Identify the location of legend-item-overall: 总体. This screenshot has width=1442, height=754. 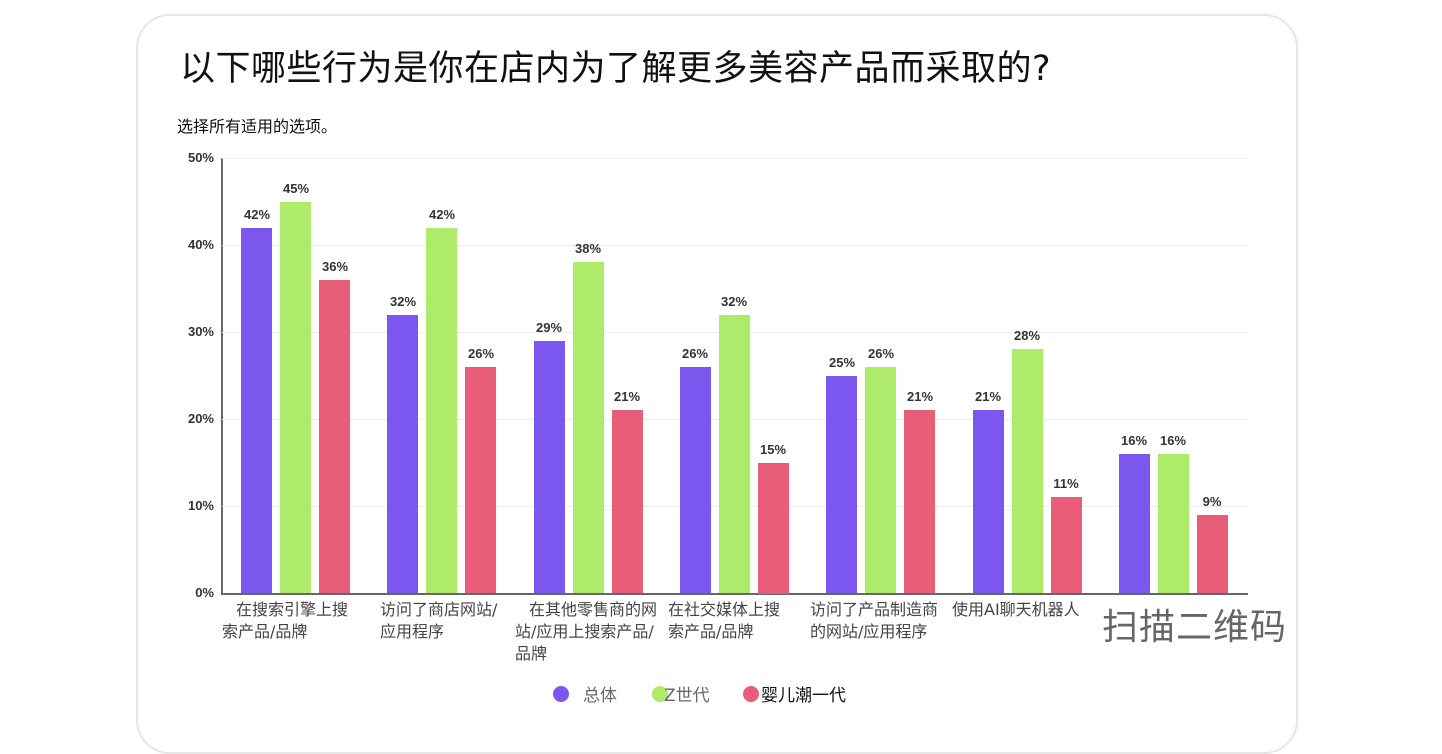
(585, 693).